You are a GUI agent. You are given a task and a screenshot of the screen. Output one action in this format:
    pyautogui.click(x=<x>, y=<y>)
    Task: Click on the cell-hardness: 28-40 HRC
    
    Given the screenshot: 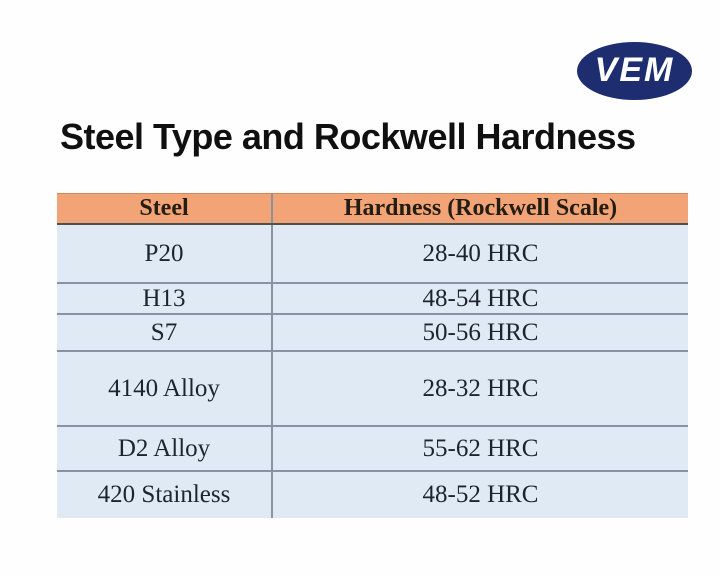 What is the action you would take?
    pyautogui.click(x=480, y=253)
    